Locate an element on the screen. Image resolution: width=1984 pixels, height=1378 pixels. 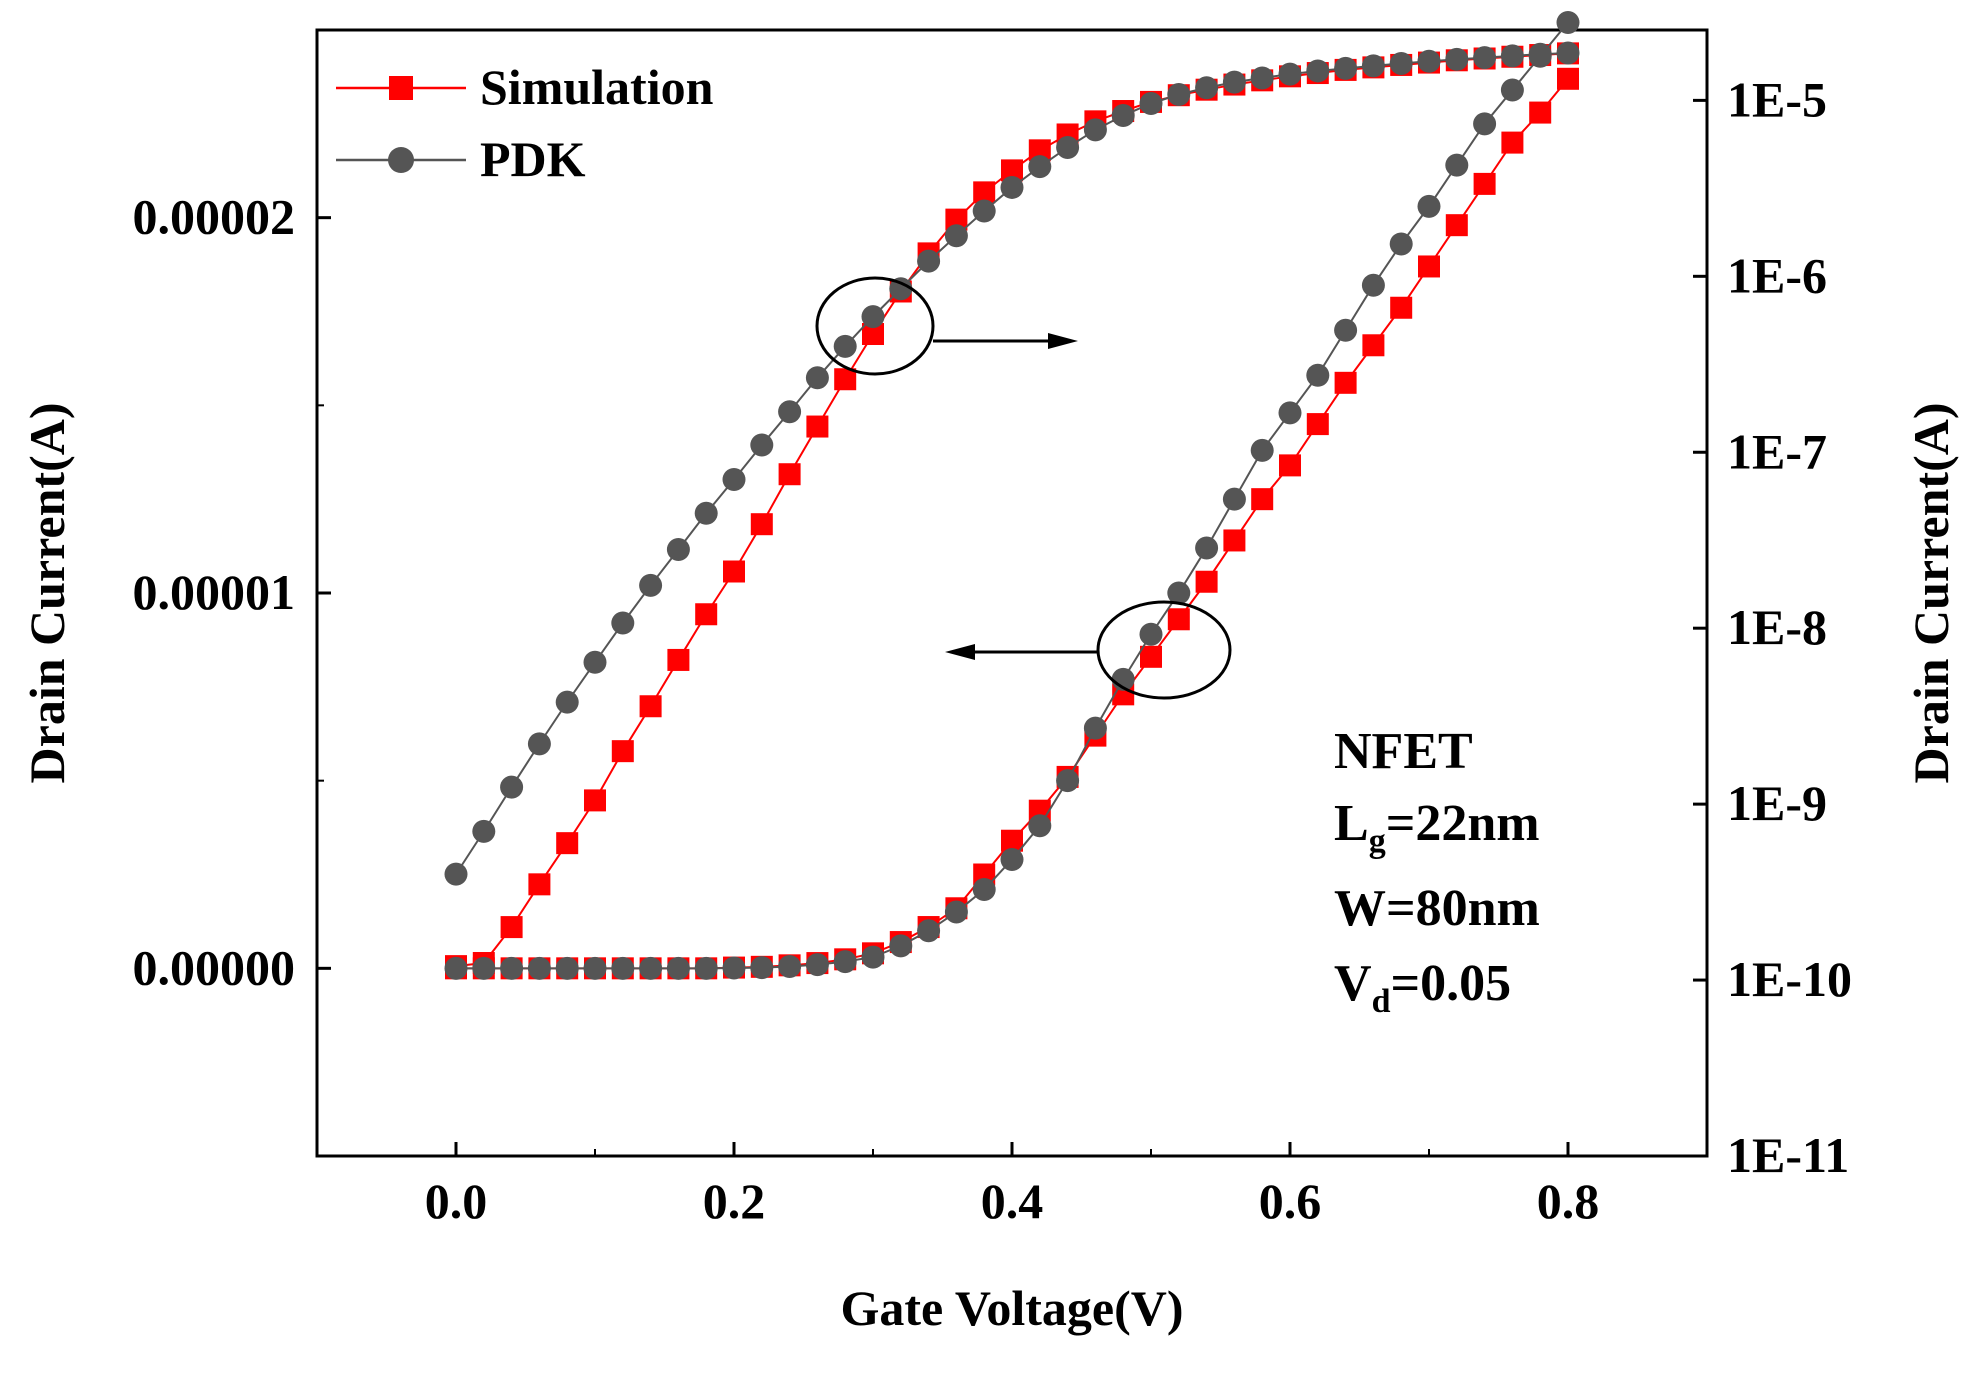
left-axis-ellipse is located at coordinates (1164, 650).